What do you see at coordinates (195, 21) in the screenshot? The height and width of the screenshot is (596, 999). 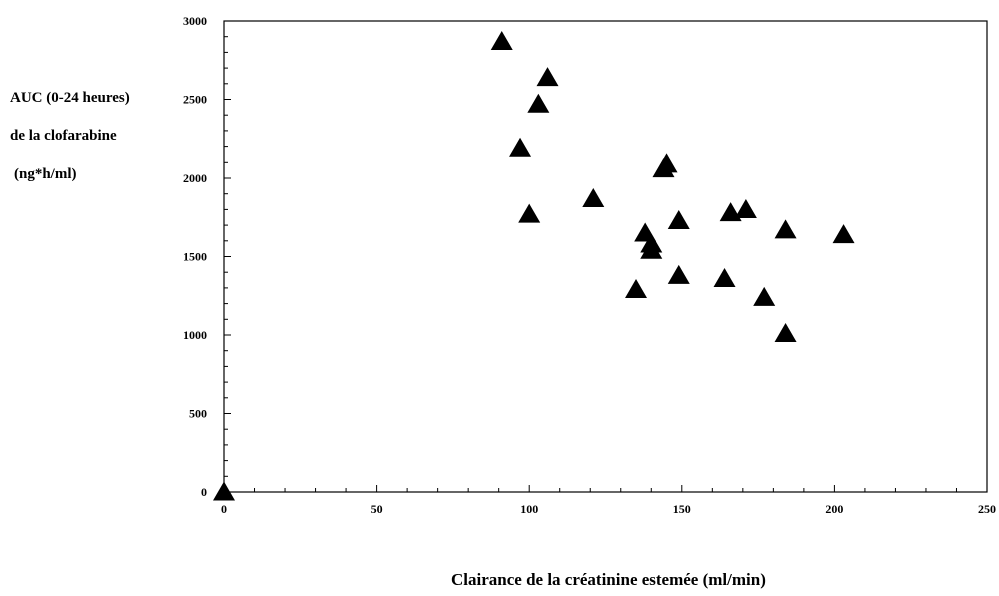 I see `y-tick-label: 3000` at bounding box center [195, 21].